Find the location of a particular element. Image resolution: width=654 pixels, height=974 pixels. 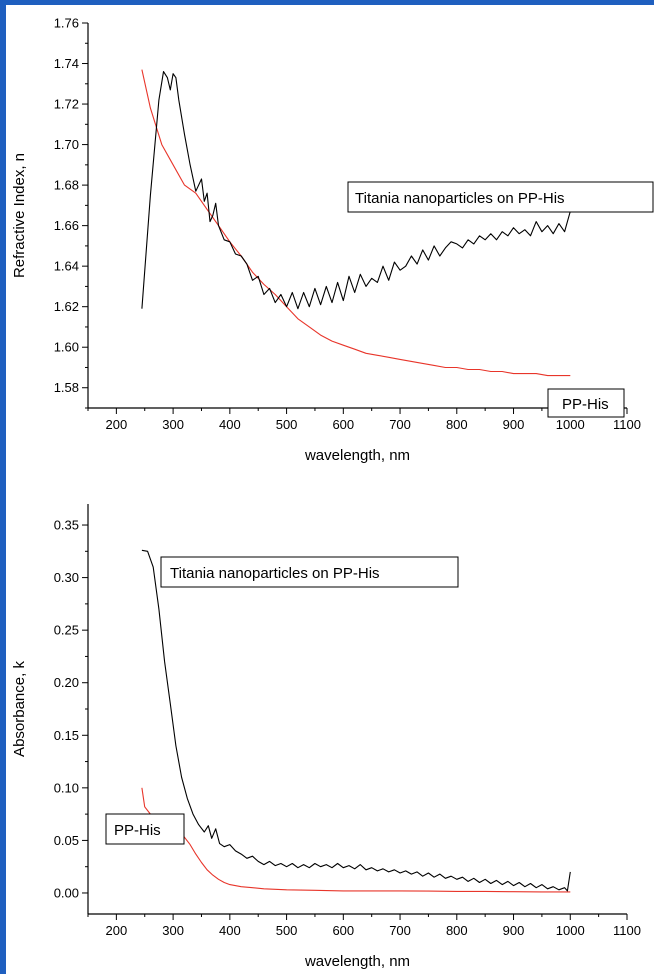

y-tick-label: 0.05 is located at coordinates (66, 840).